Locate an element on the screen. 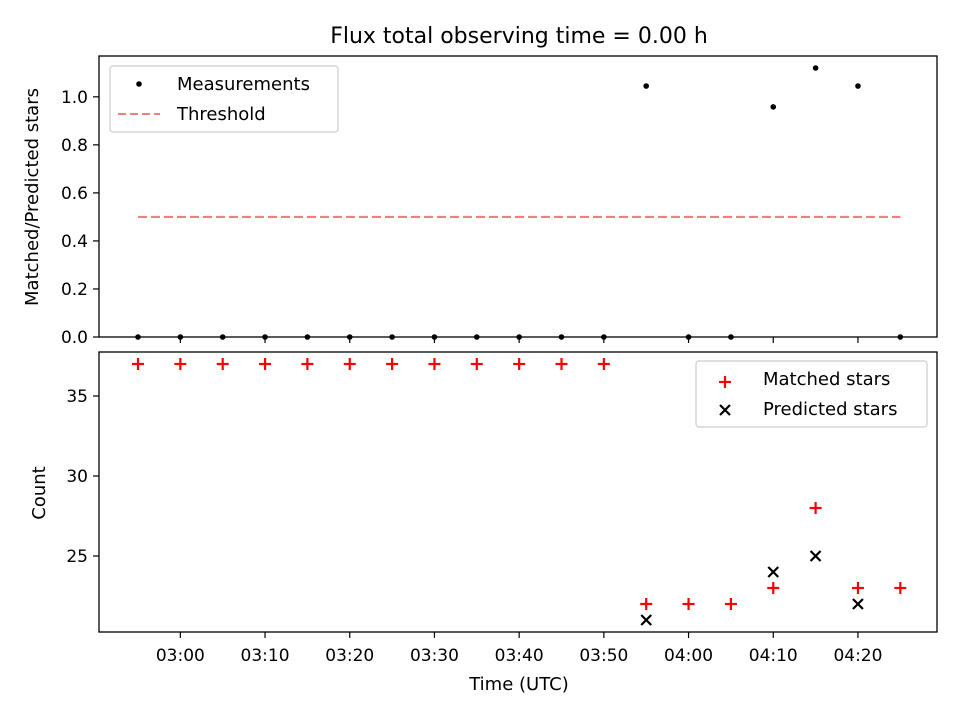  bottom-y-tick-label: 30 is located at coordinates (77, 477).